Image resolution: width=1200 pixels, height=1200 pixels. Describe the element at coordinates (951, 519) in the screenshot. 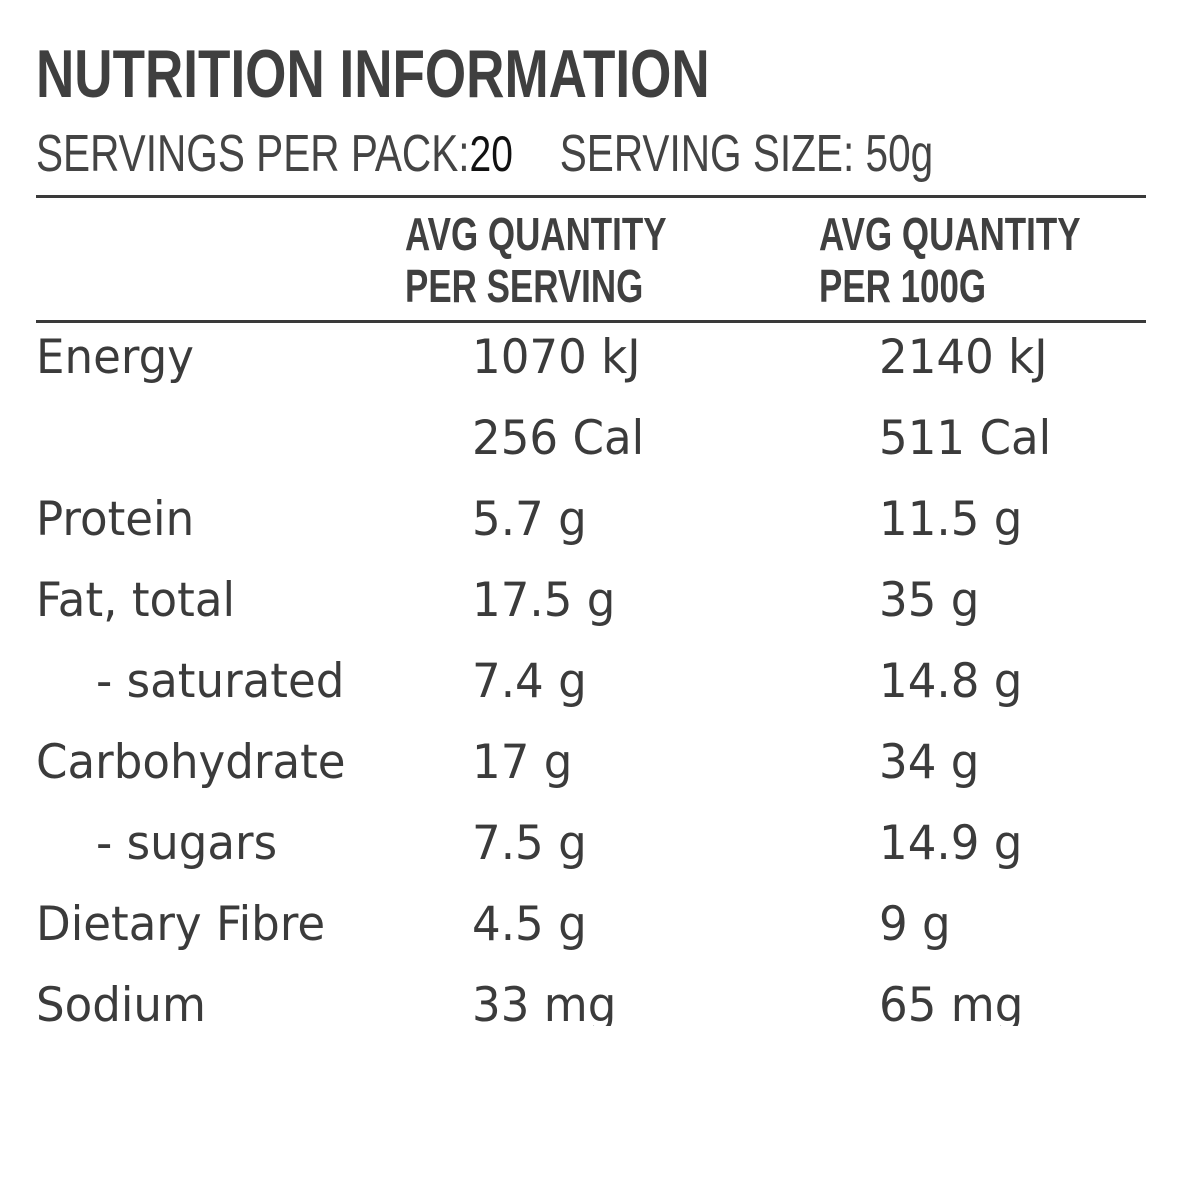

I see `per-100g-value: 11.5 g` at that location.